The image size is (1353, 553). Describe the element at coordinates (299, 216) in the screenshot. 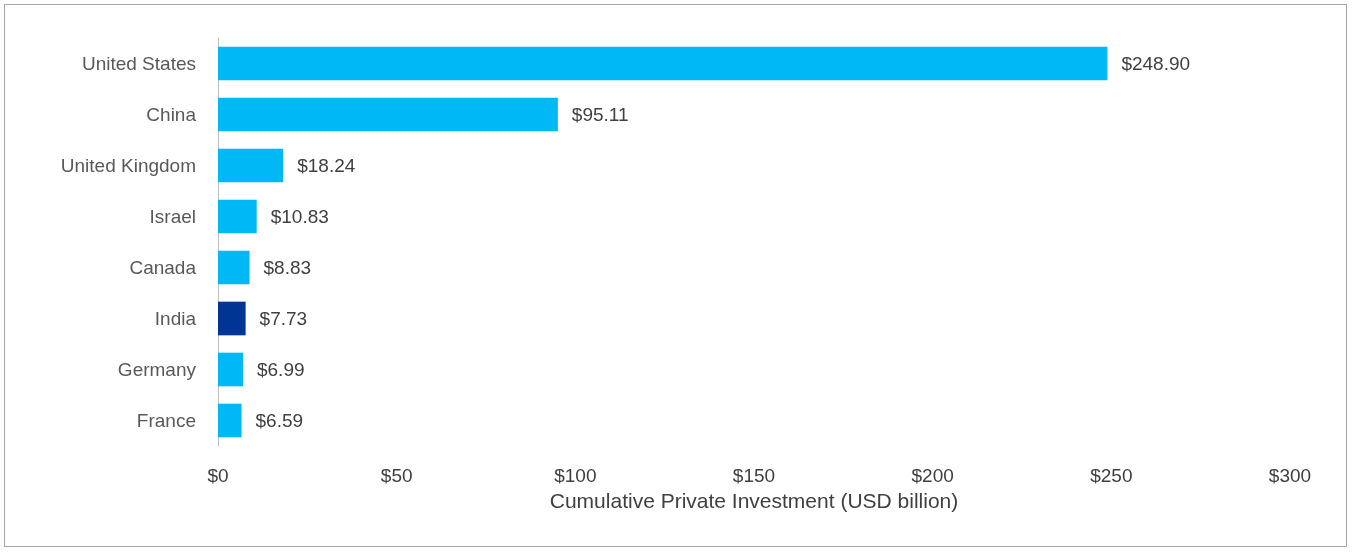

I see `data-label: $10.83` at that location.